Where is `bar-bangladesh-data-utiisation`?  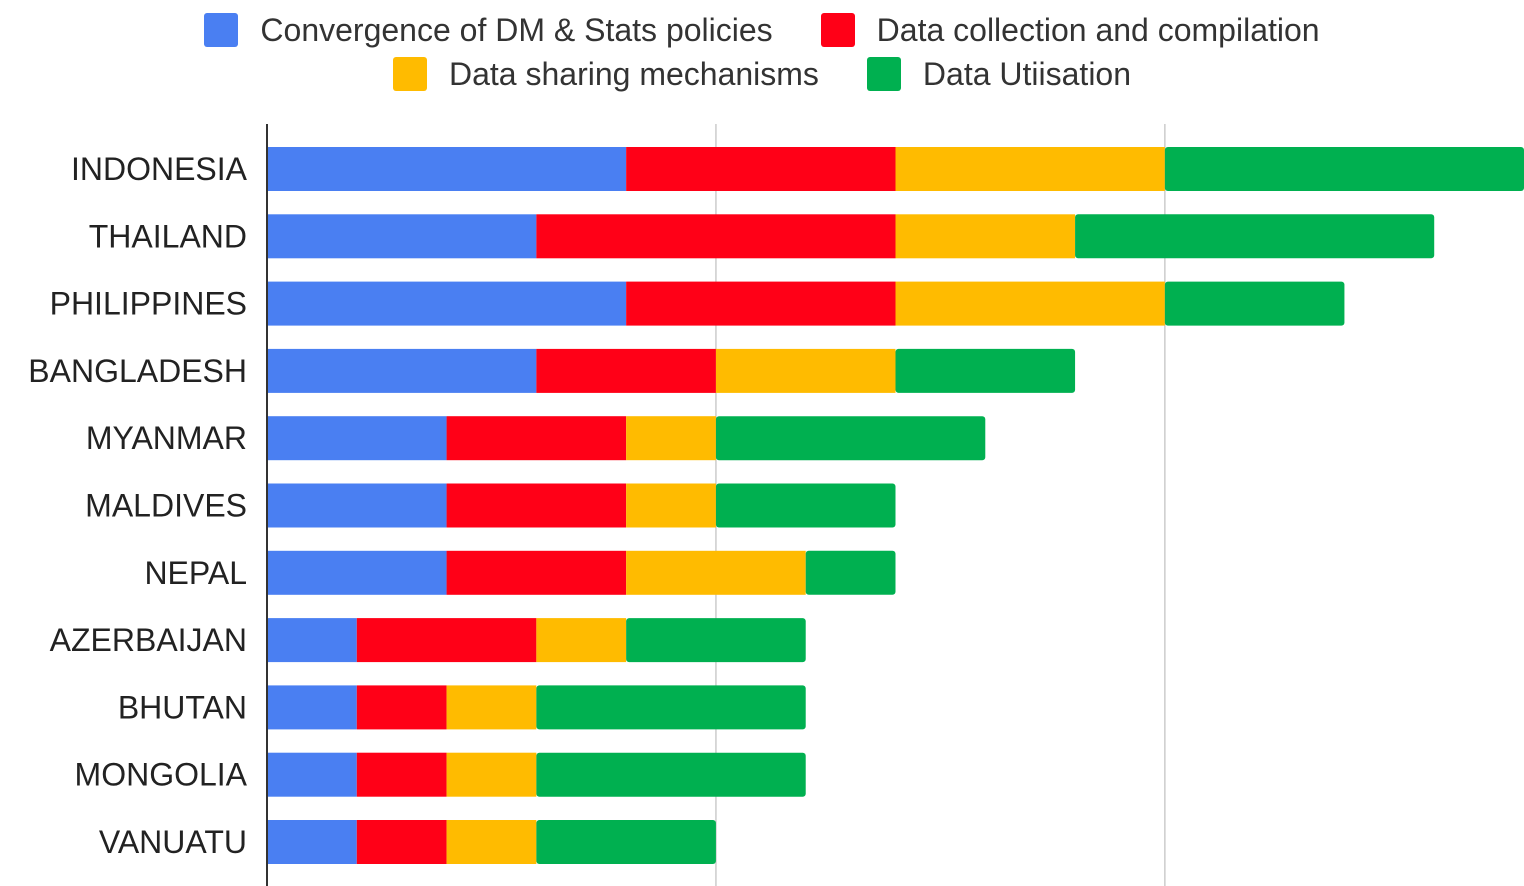
bar-bangladesh-data-utiisation is located at coordinates (985, 370).